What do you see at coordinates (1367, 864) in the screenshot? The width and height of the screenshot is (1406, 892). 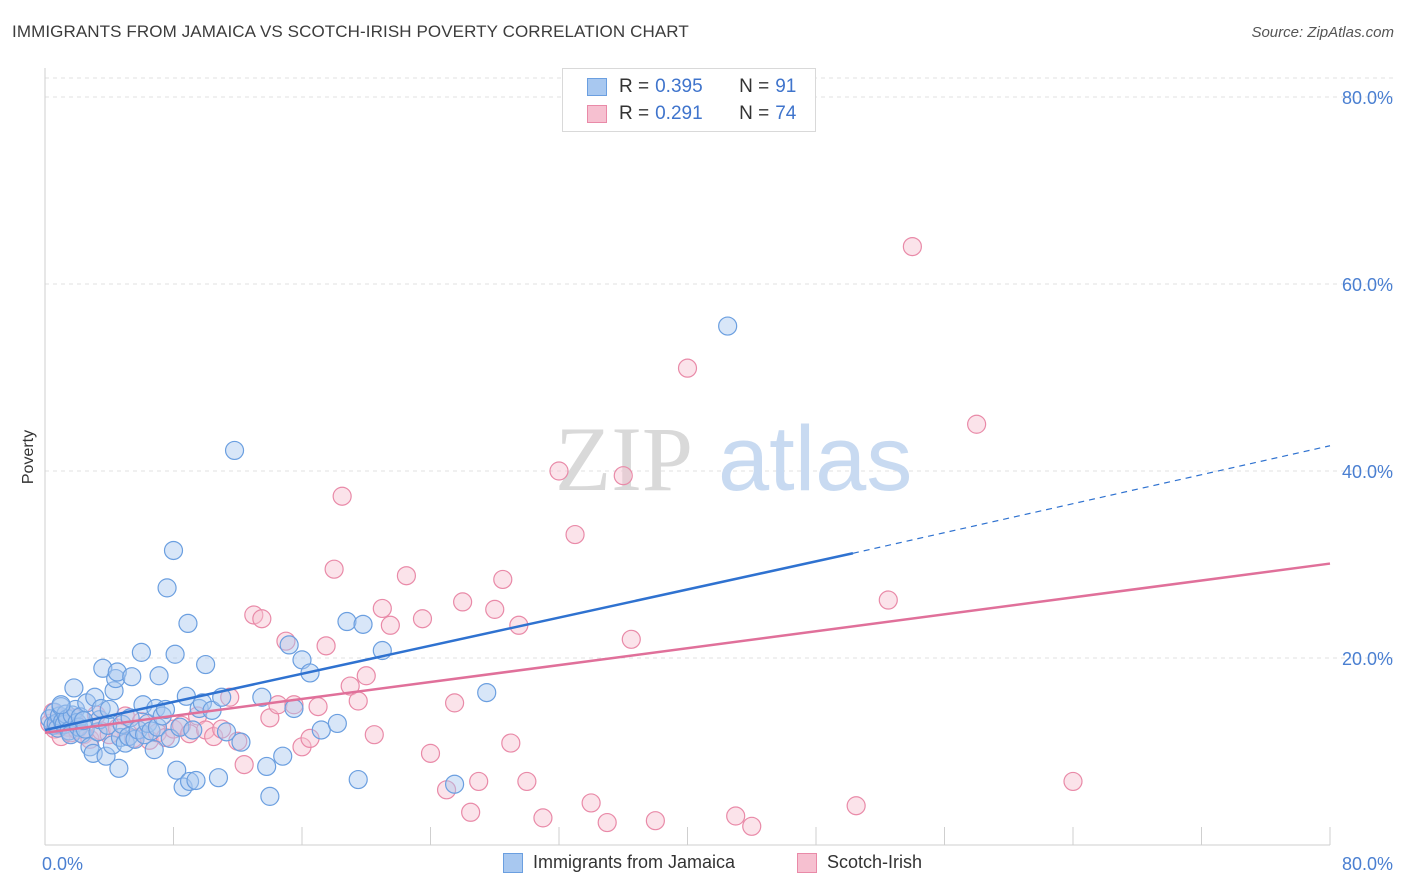 I see `x-tick-label: 80.0%` at bounding box center [1367, 864].